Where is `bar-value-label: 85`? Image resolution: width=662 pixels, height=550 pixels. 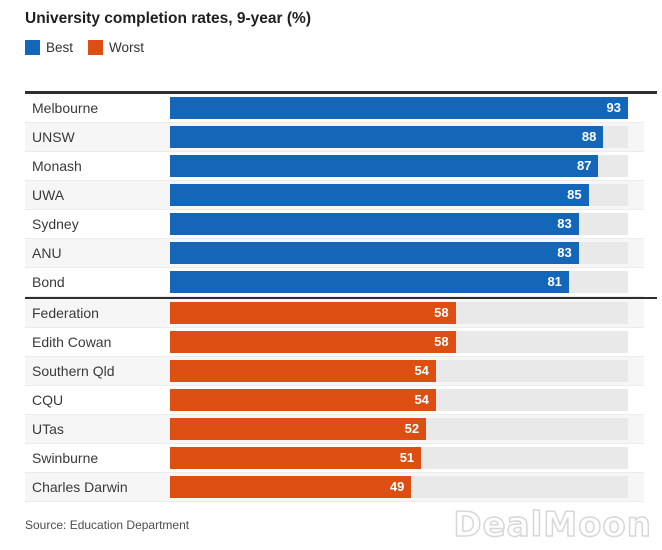 bar-value-label: 85 is located at coordinates (574, 194).